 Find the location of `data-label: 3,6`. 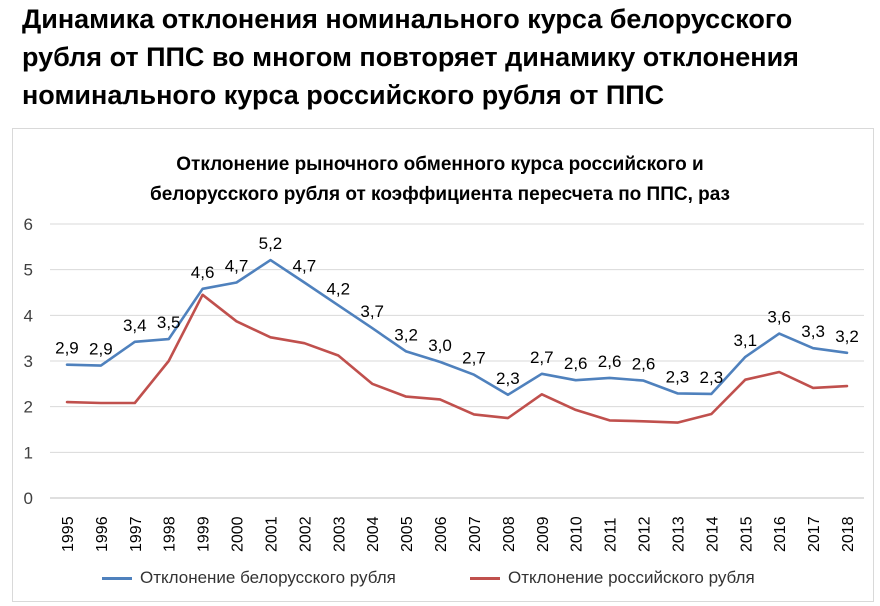

data-label: 3,6 is located at coordinates (779, 317).